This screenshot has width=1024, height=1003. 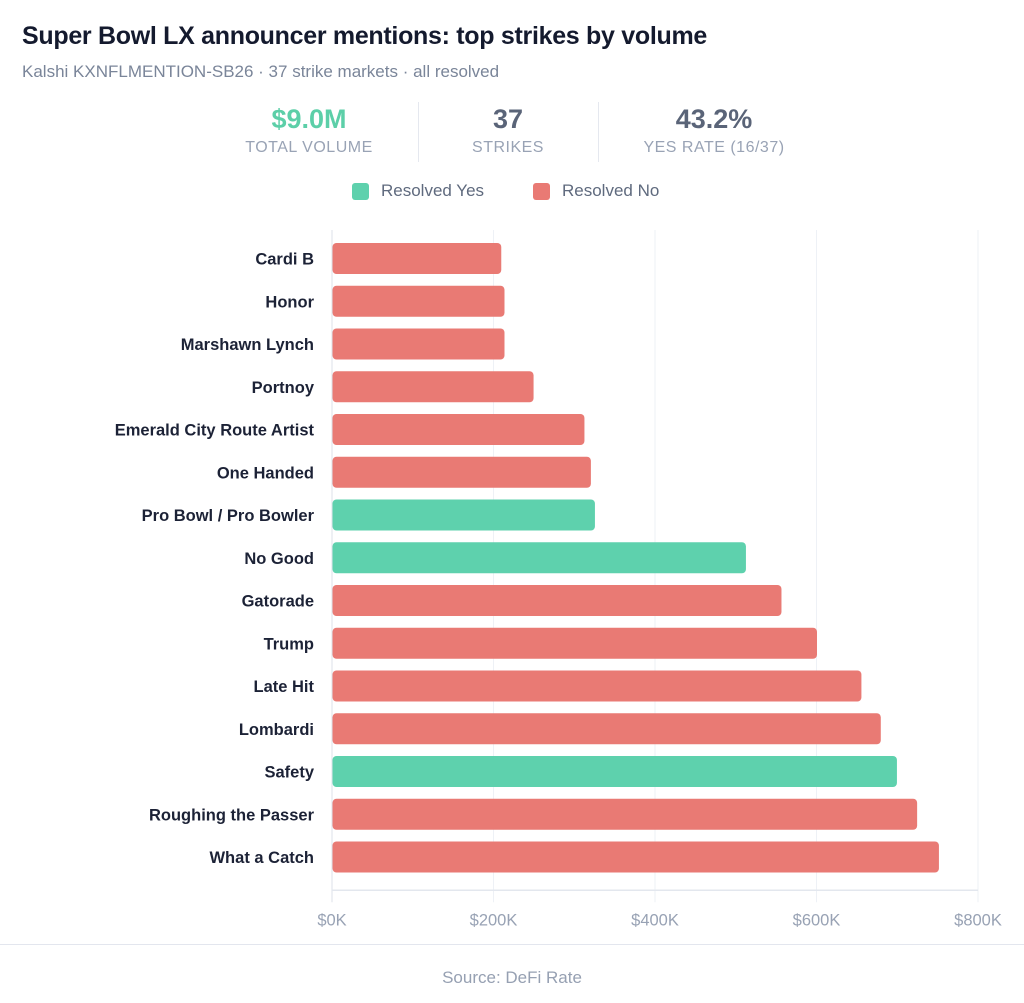 I want to click on kpi-yes-rate: 43.2% YES RATE (16/37), so click(x=714, y=128).